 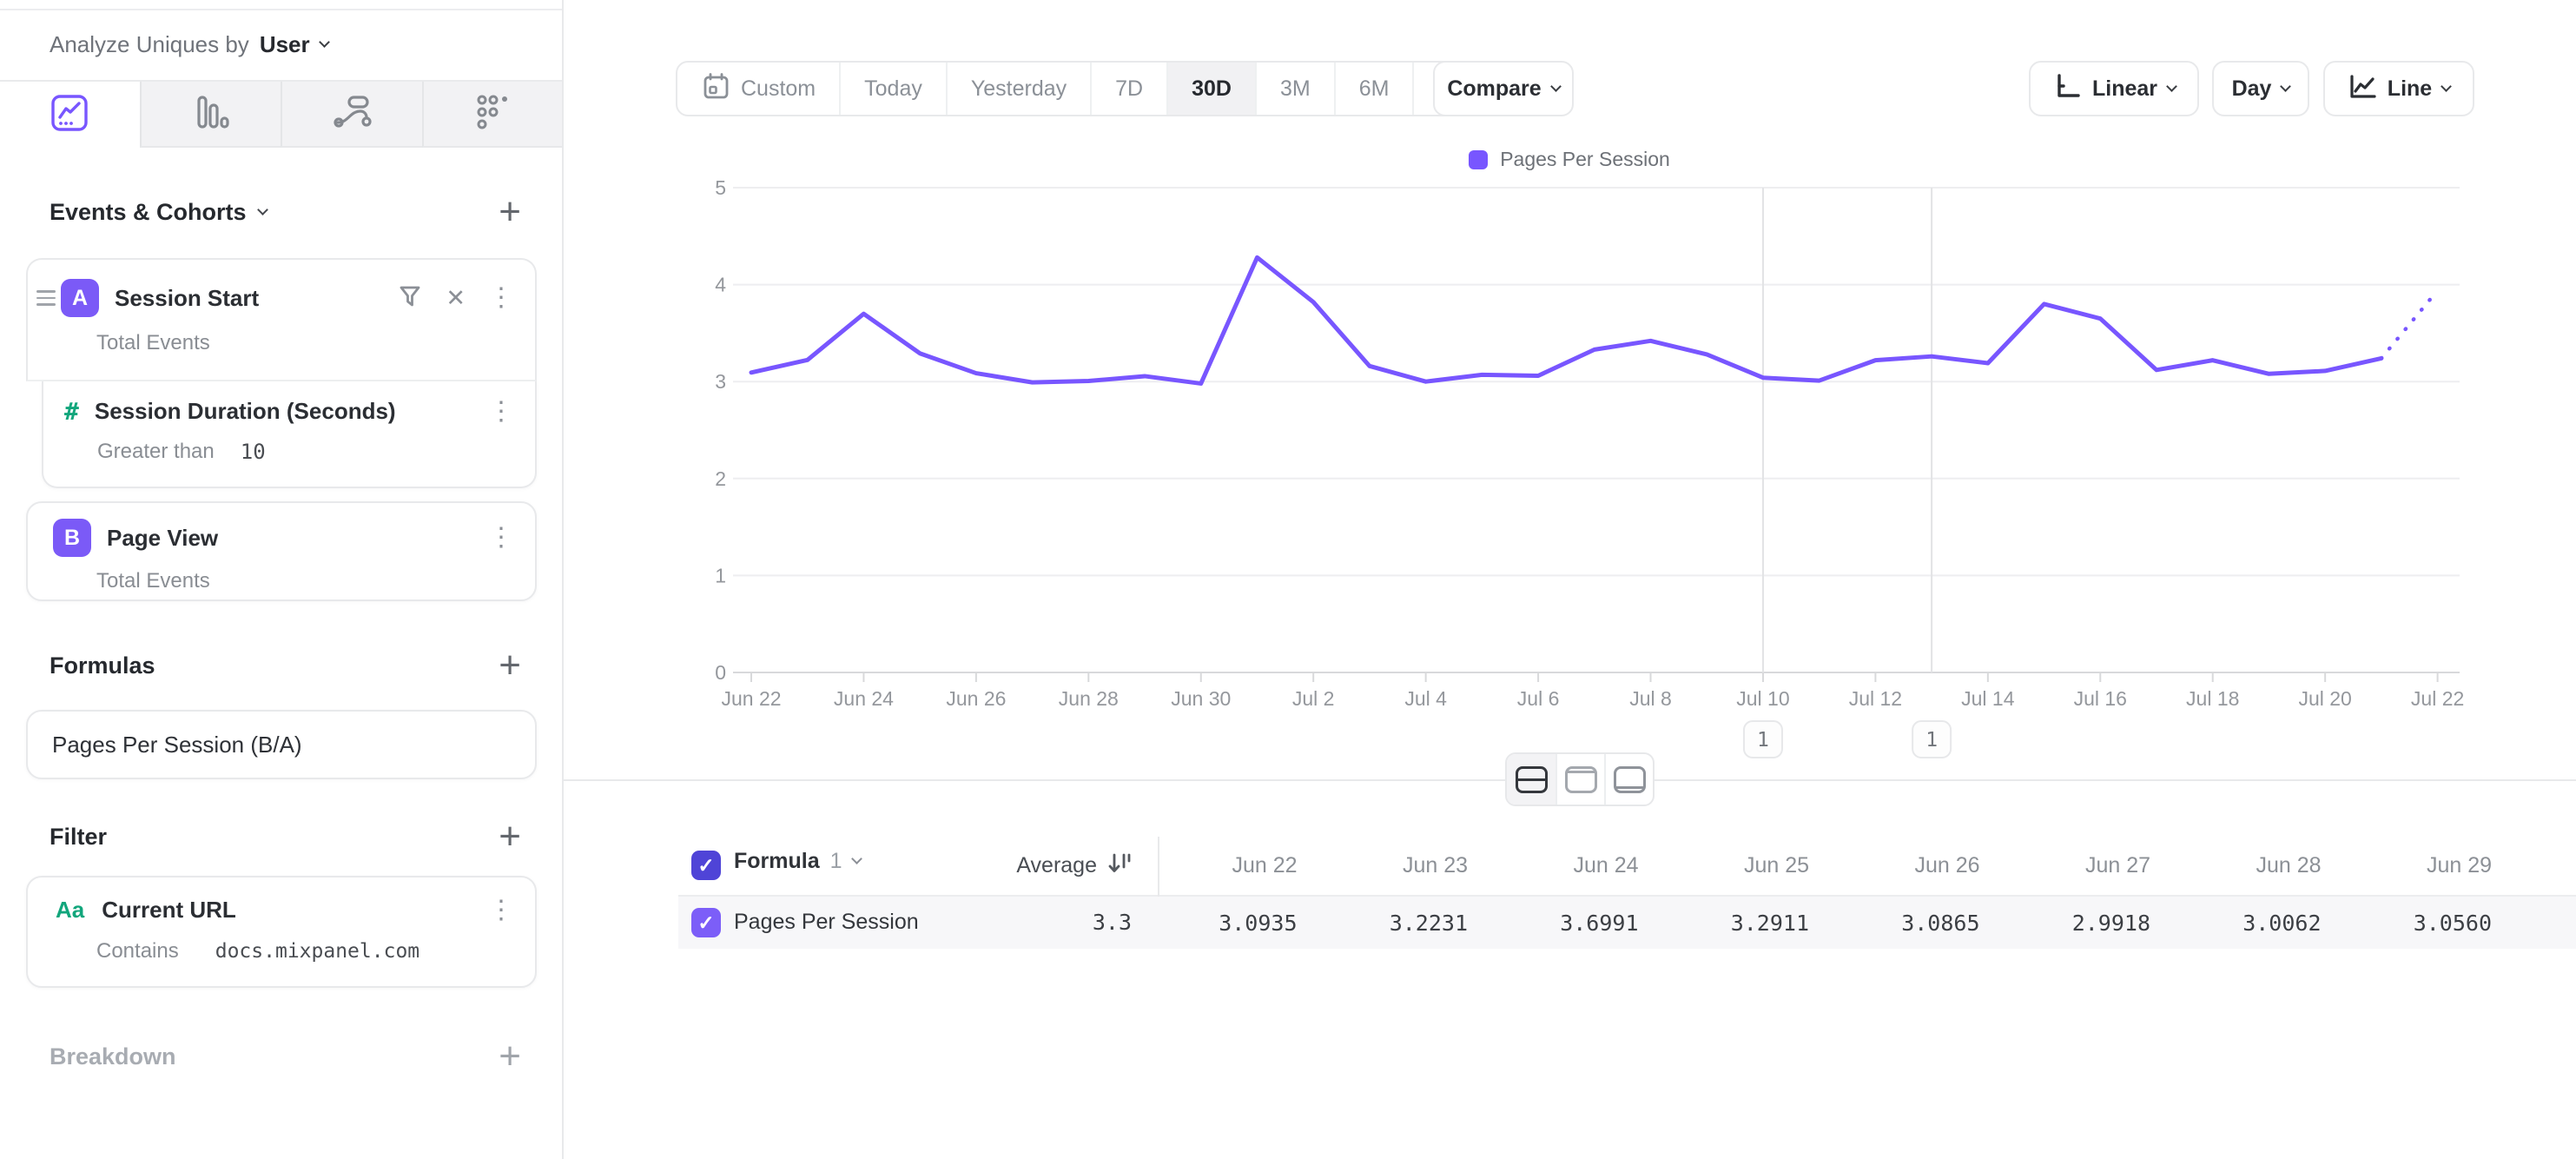 What do you see at coordinates (1435, 865) in the screenshot?
I see `date-column-header: Jun 23` at bounding box center [1435, 865].